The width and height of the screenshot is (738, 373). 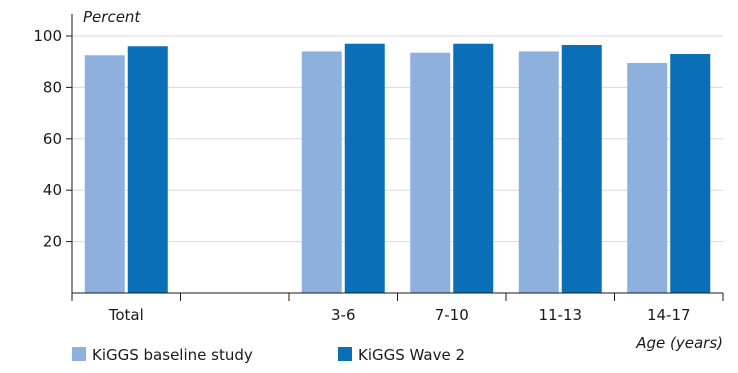 I want to click on y-tick-label: 100, so click(x=47, y=36).